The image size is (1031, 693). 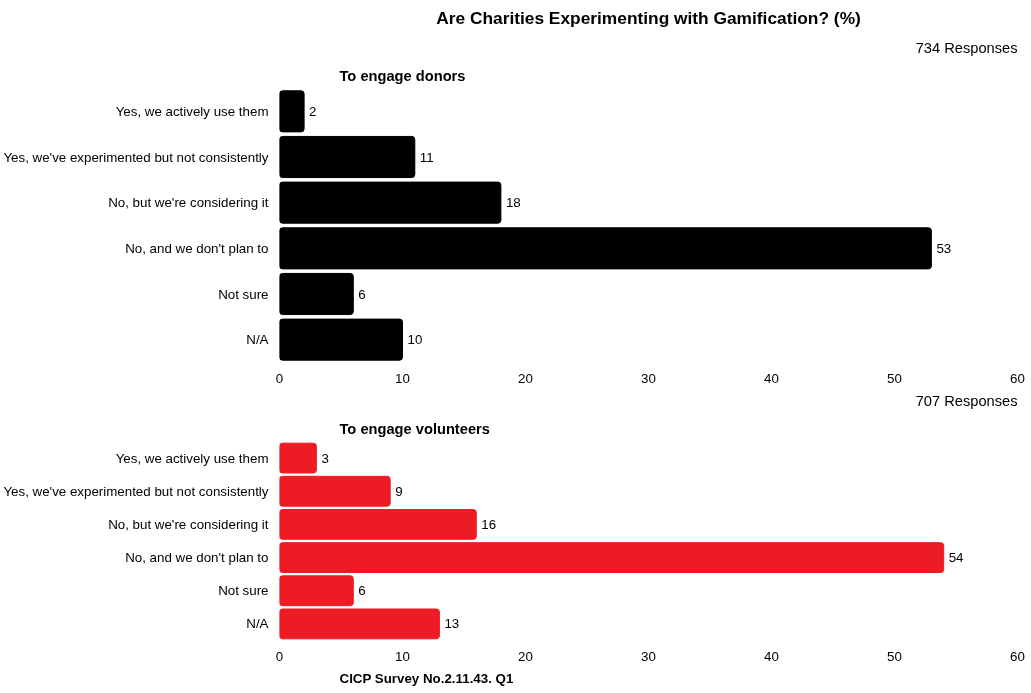 I want to click on text: 734 Responses, so click(x=966, y=47).